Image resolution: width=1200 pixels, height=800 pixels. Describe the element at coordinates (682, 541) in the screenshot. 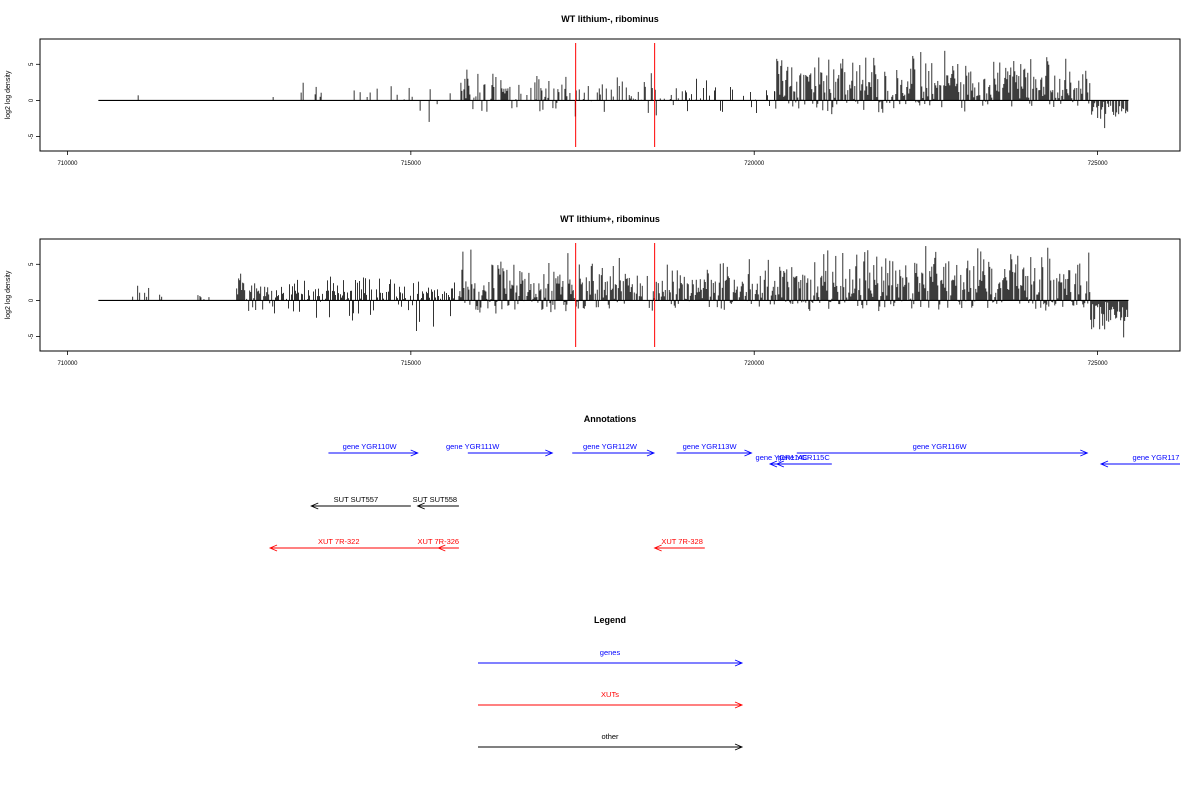

I see `feature-label: XUT 7R-328` at that location.